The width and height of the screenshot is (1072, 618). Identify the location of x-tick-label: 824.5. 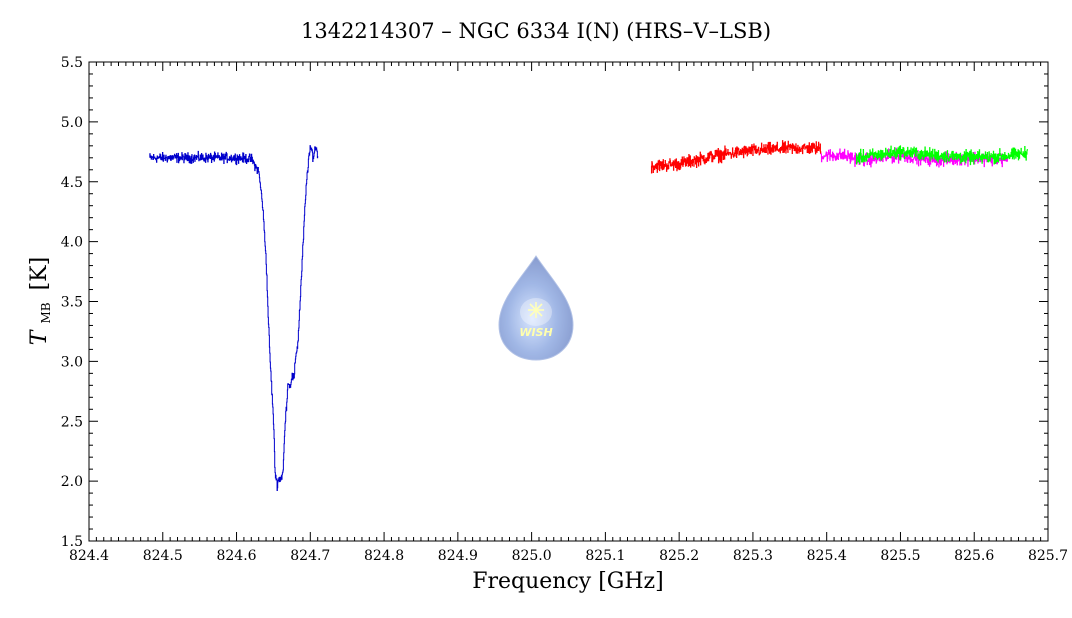
(163, 556).